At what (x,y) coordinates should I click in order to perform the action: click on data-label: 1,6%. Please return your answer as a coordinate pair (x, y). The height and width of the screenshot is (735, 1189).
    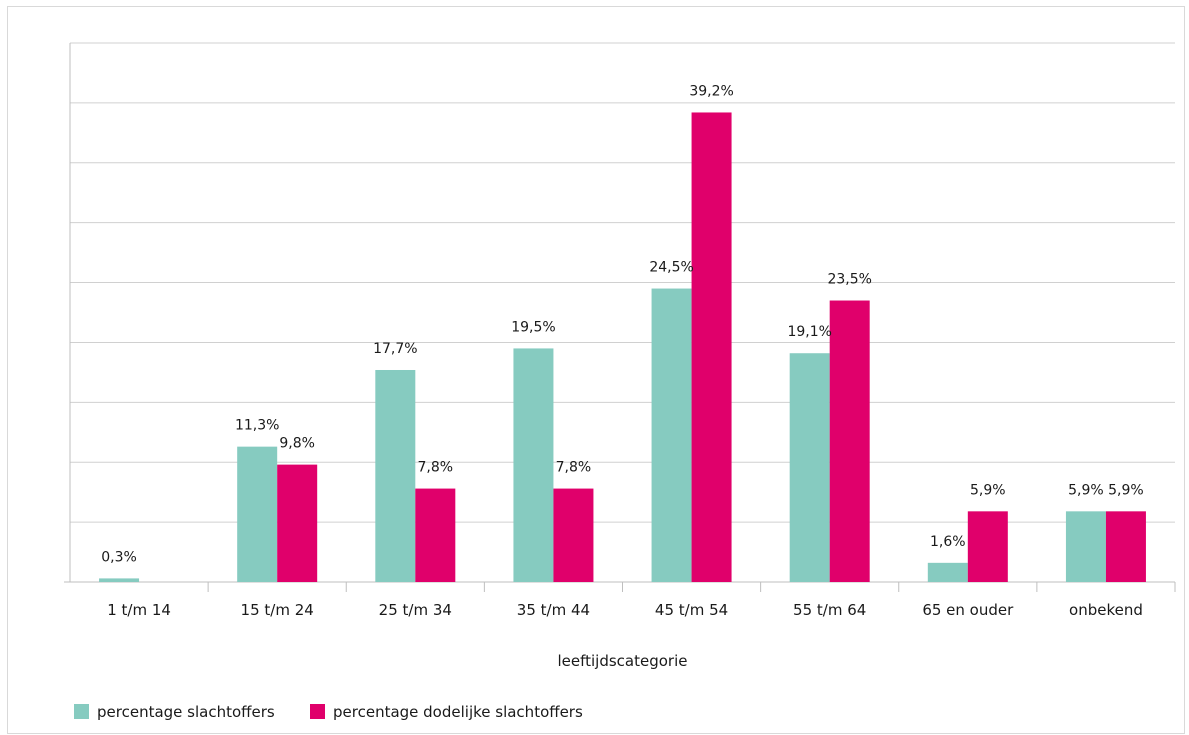
    Looking at the image, I should click on (948, 542).